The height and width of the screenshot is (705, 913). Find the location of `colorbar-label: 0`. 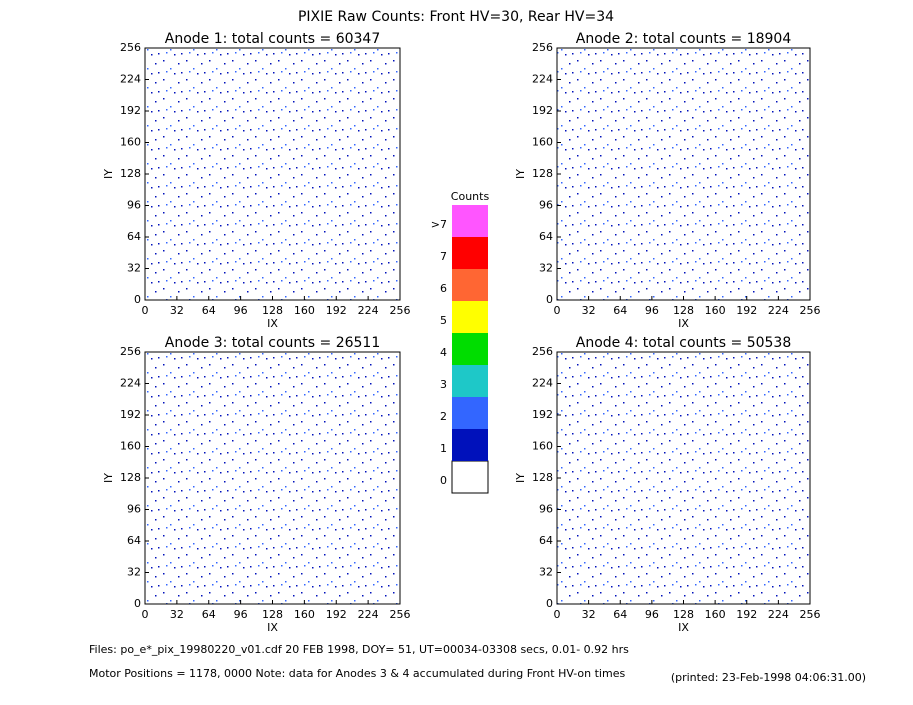

colorbar-label: 0 is located at coordinates (443, 480).